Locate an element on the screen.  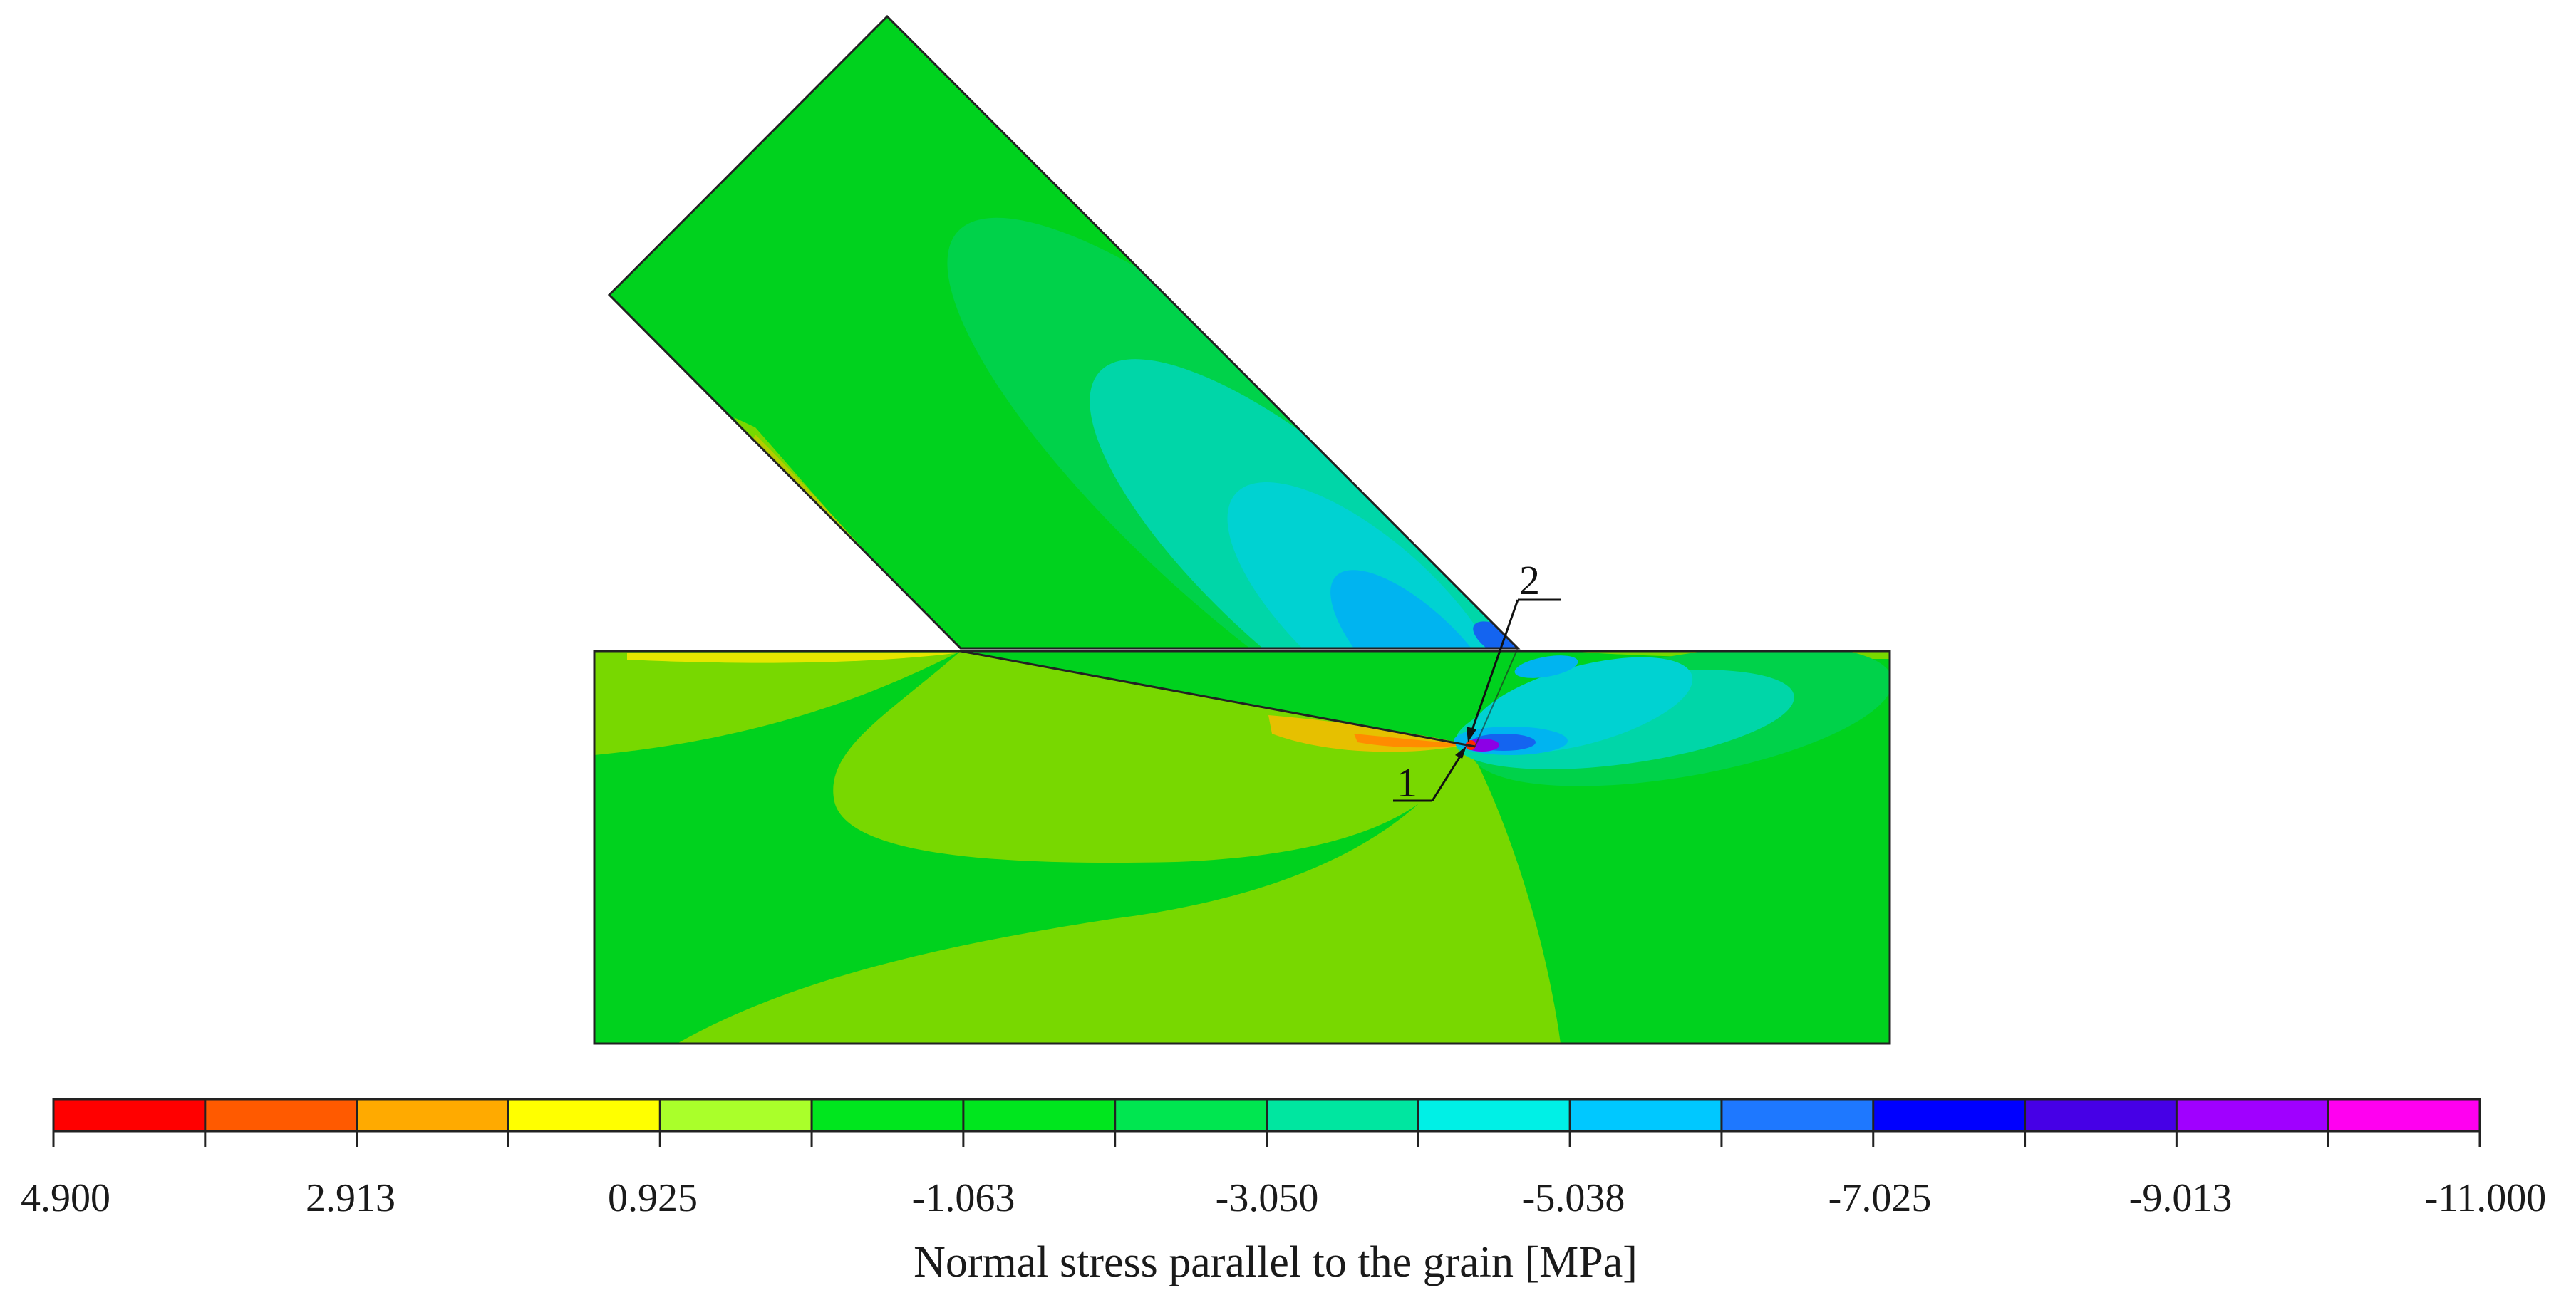
tie-zone-light-lobe is located at coordinates (1150, 757).